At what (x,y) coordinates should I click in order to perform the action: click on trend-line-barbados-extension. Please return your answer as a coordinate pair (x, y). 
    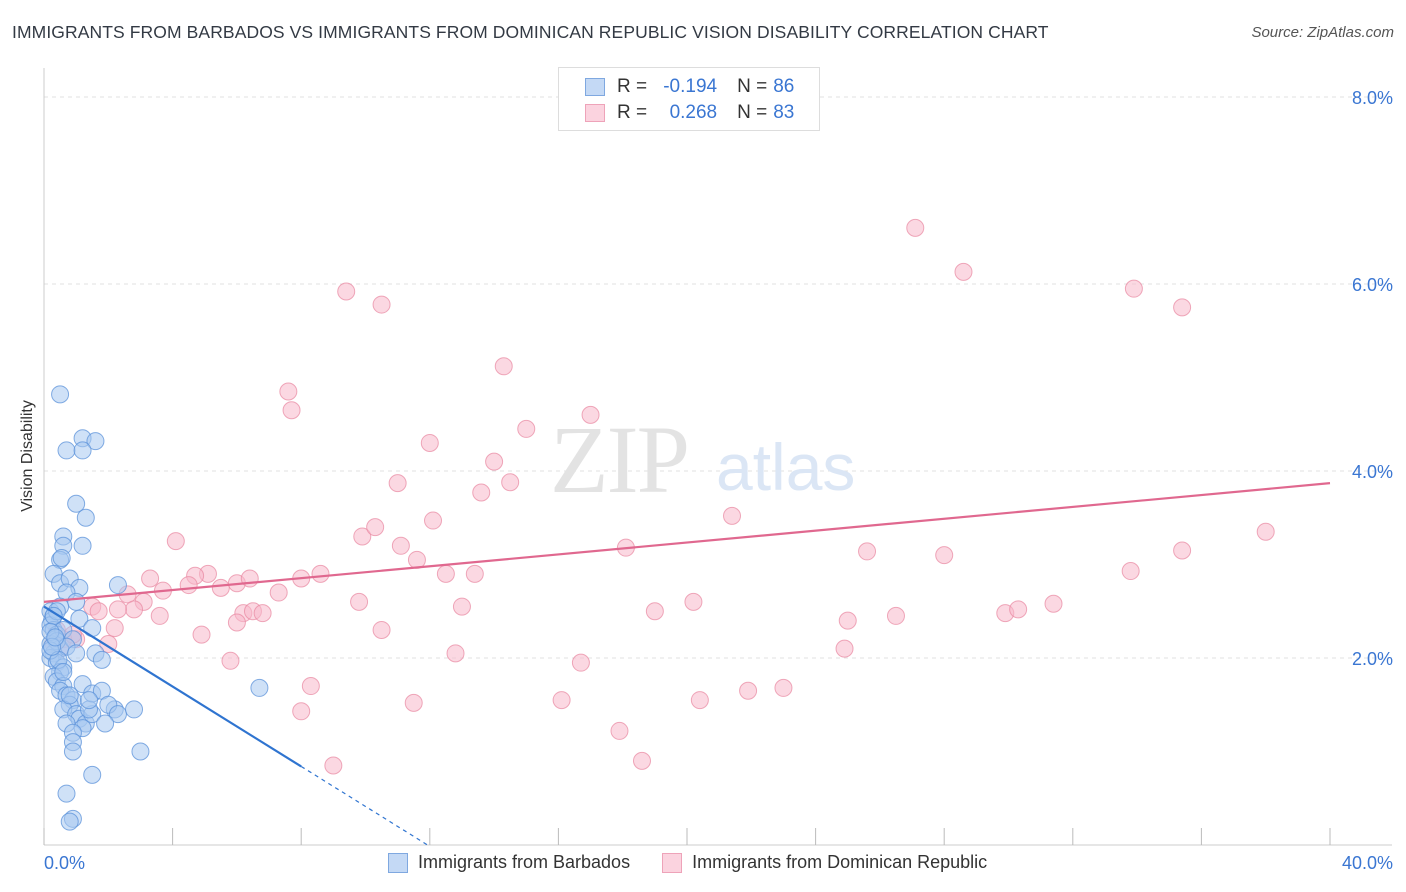
    Looking at the image, I should click on (365, 806).